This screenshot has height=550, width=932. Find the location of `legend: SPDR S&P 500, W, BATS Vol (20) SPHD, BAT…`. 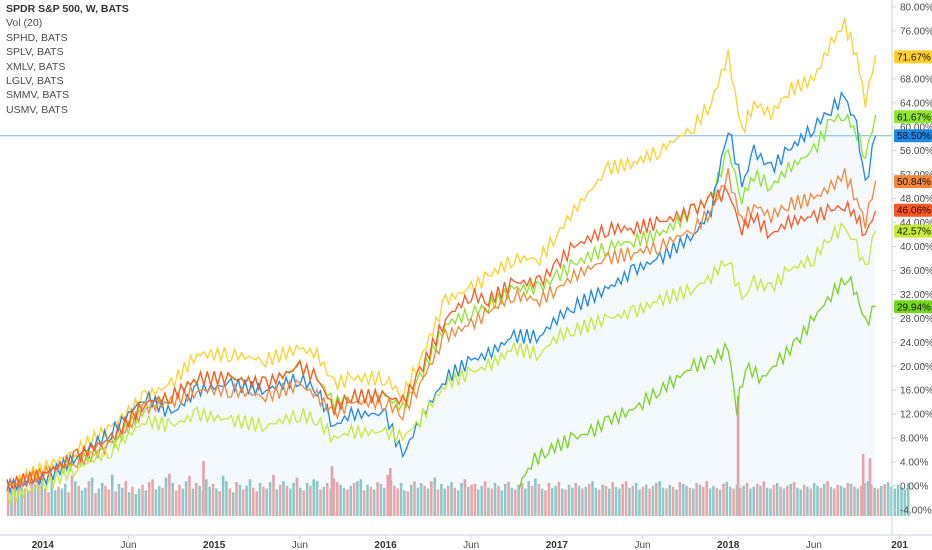

legend: SPDR S&P 500, W, BATS Vol (20) SPHD, BAT… is located at coordinates (67, 59).